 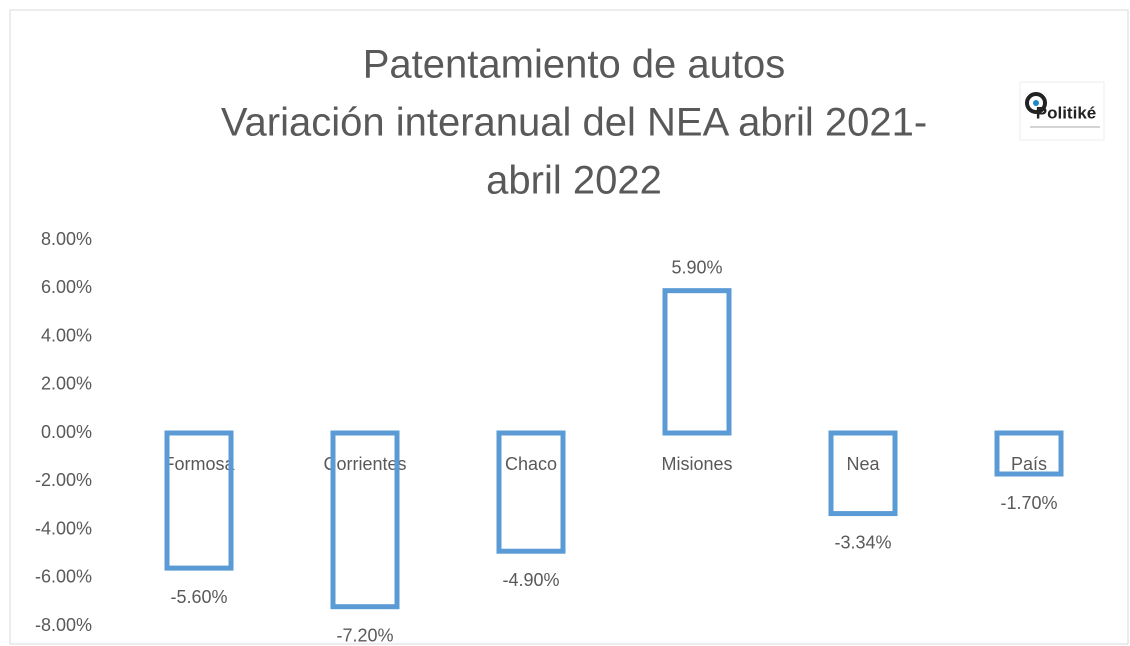 What do you see at coordinates (862, 542) in the screenshot?
I see `data-label: -3.34%` at bounding box center [862, 542].